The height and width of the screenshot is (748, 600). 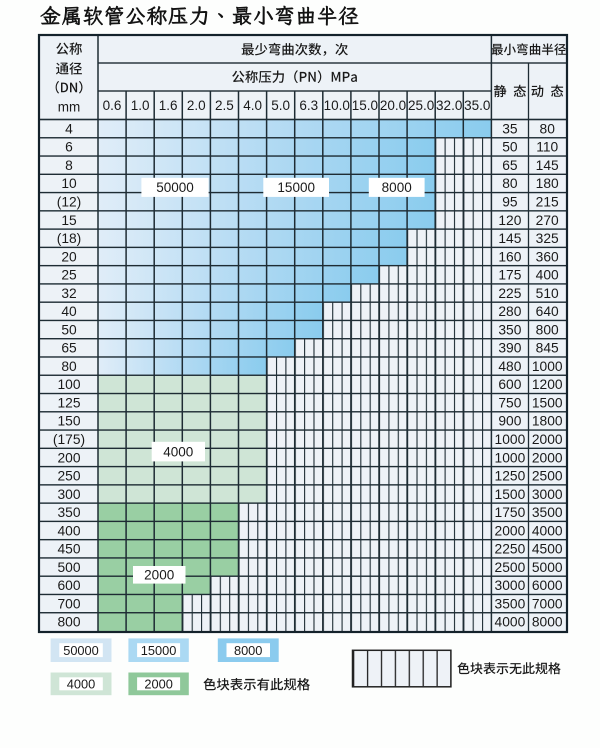 What do you see at coordinates (69, 220) in the screenshot?
I see `svg-text: 15` at bounding box center [69, 220].